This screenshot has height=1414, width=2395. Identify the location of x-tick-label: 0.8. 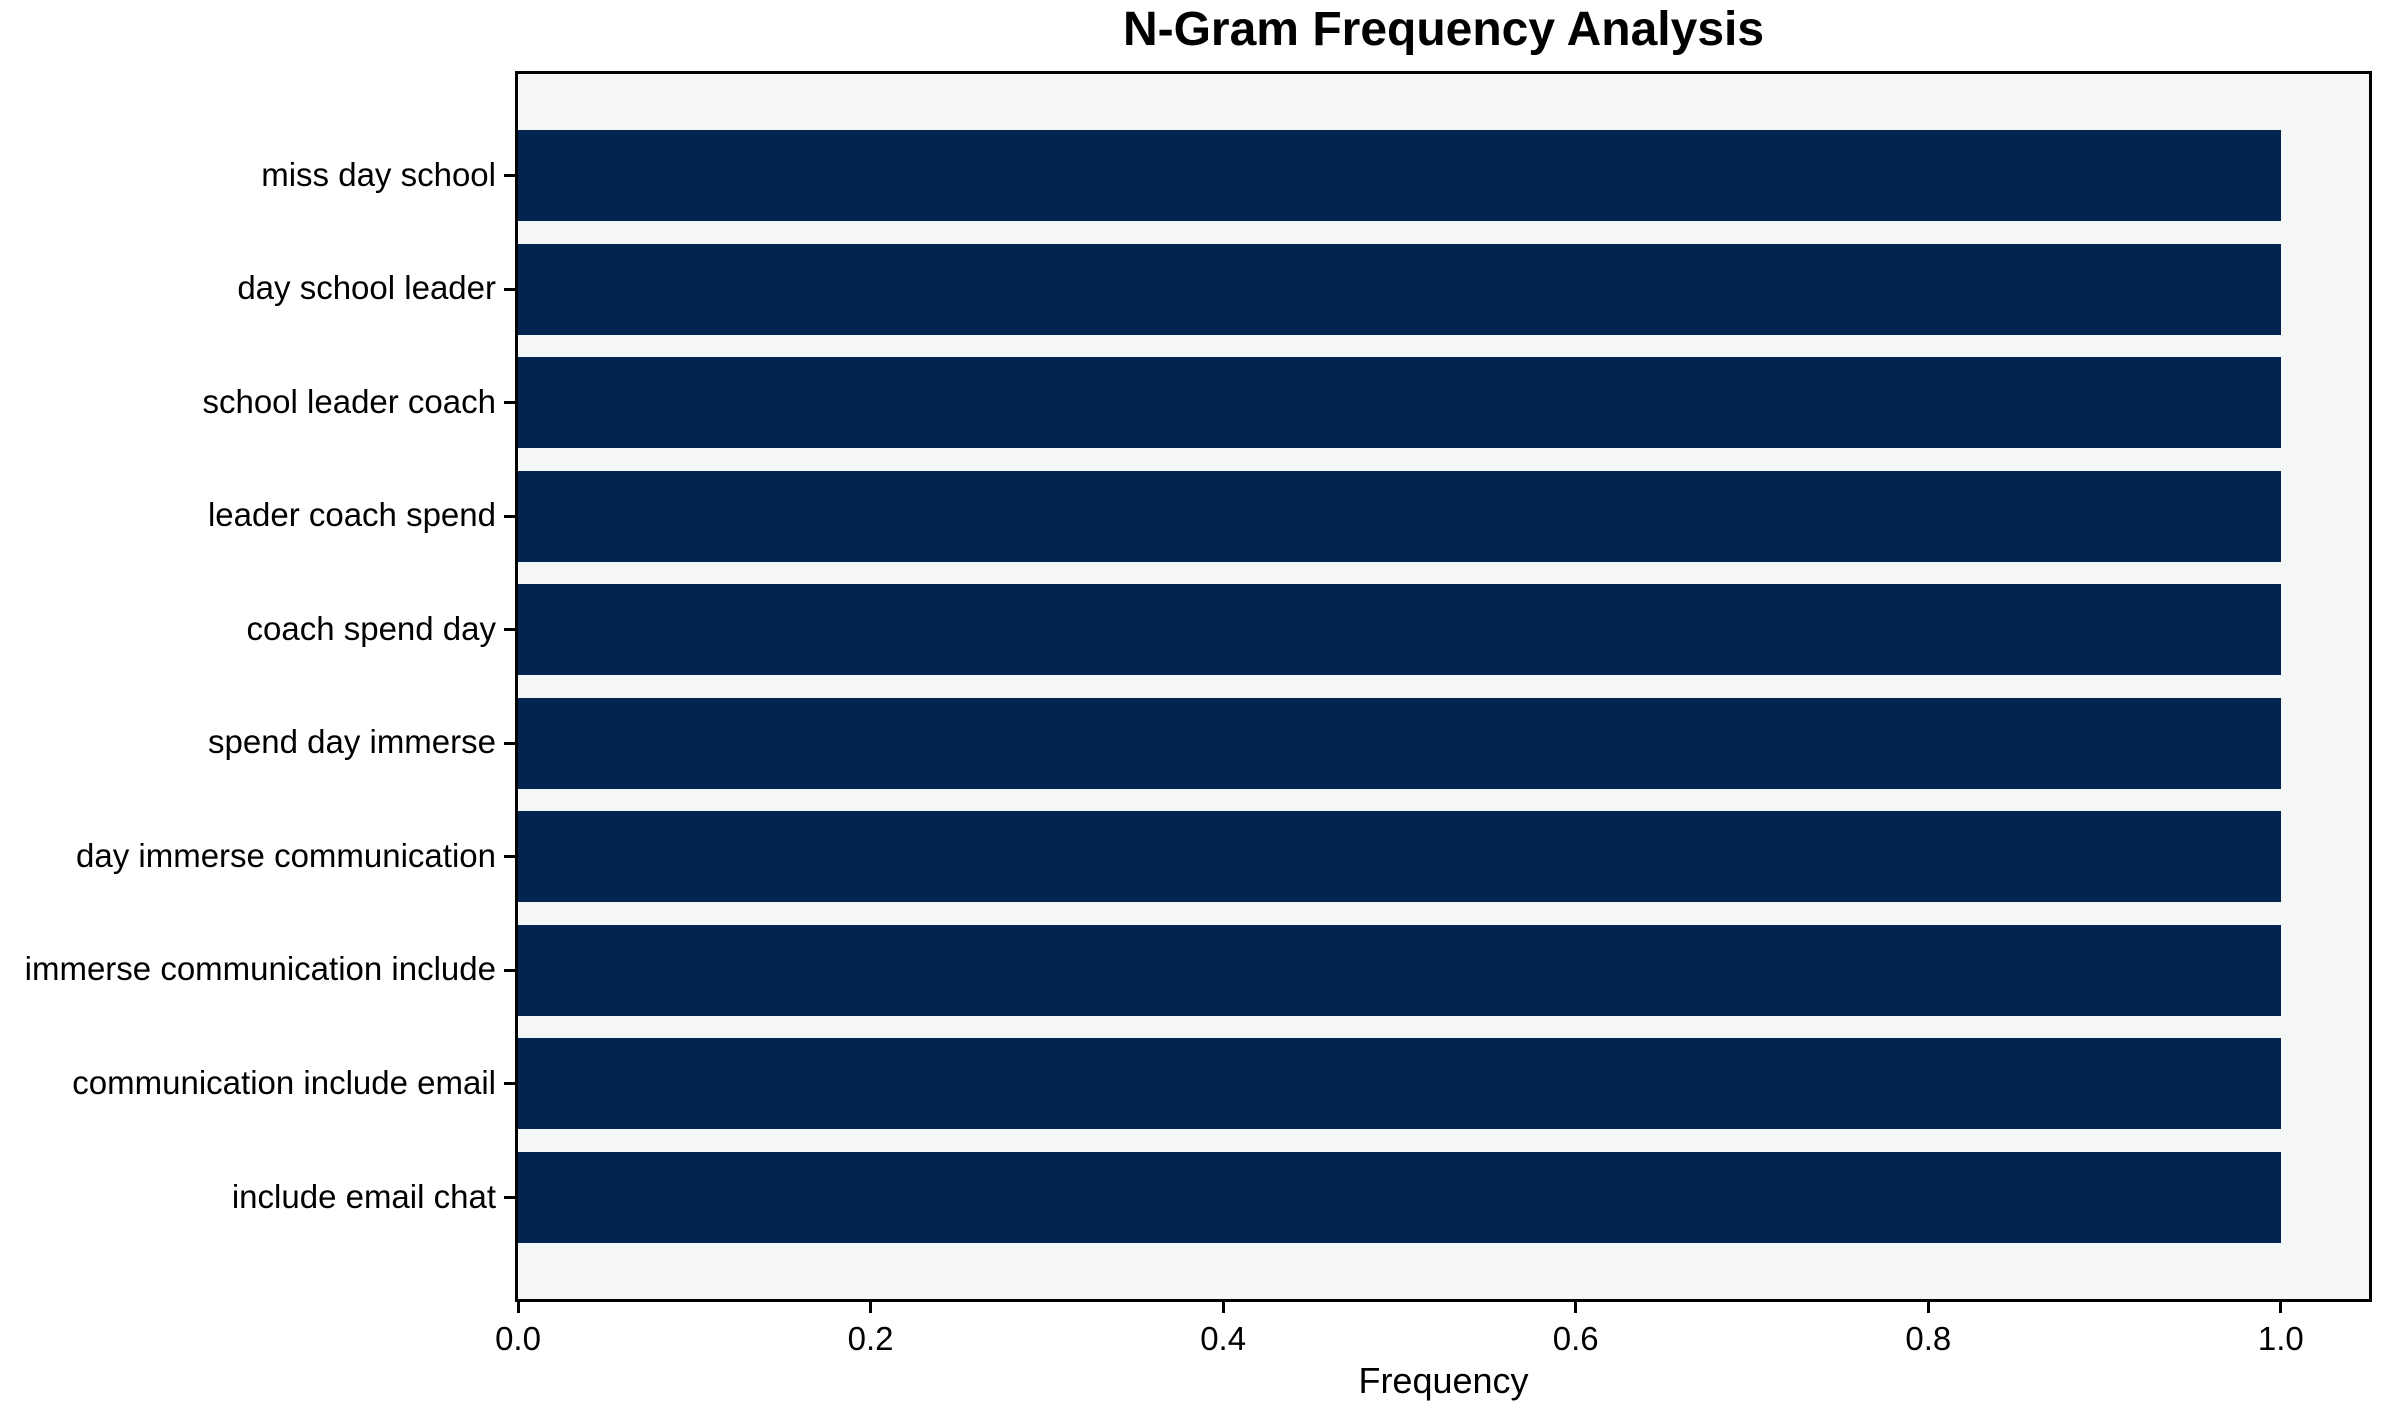
(1928, 1338).